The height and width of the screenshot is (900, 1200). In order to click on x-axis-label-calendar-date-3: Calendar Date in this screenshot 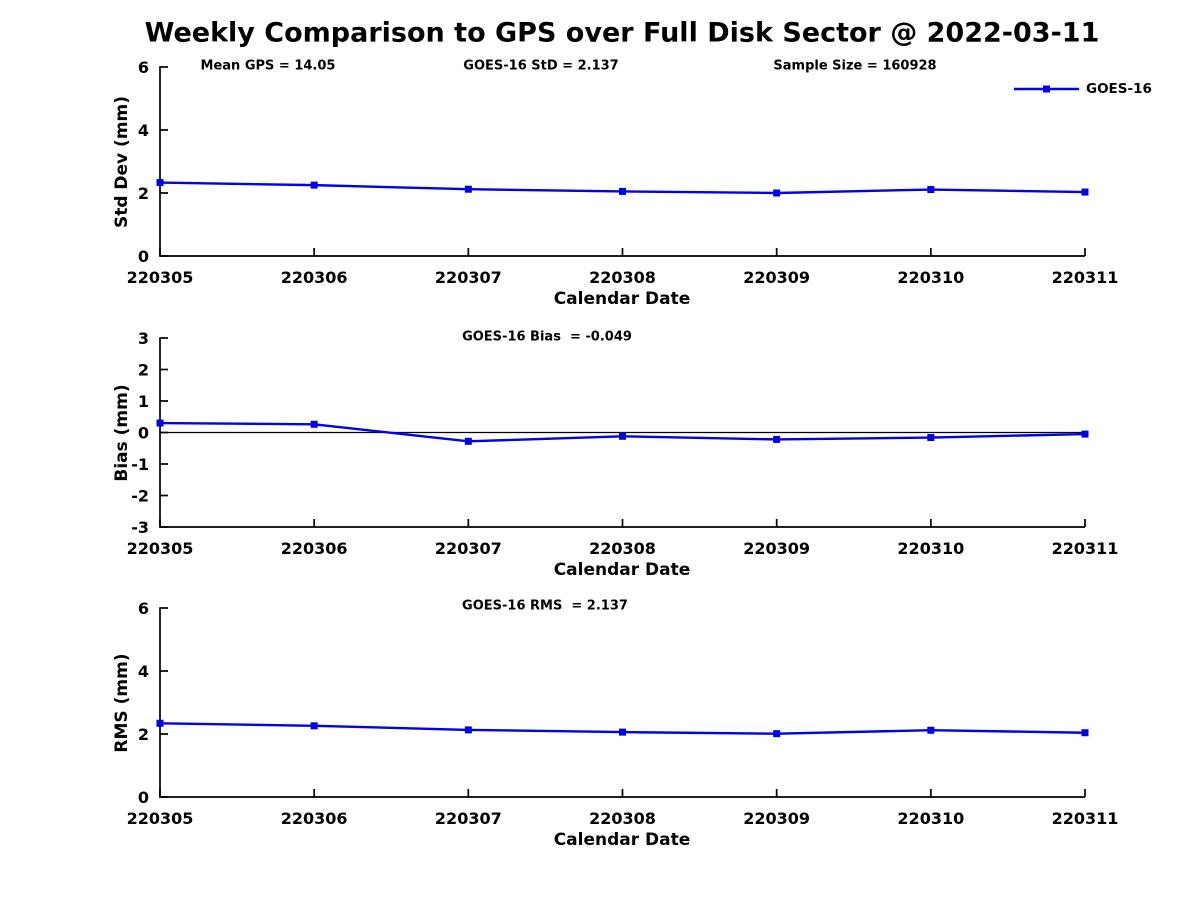, I will do `click(622, 840)`.